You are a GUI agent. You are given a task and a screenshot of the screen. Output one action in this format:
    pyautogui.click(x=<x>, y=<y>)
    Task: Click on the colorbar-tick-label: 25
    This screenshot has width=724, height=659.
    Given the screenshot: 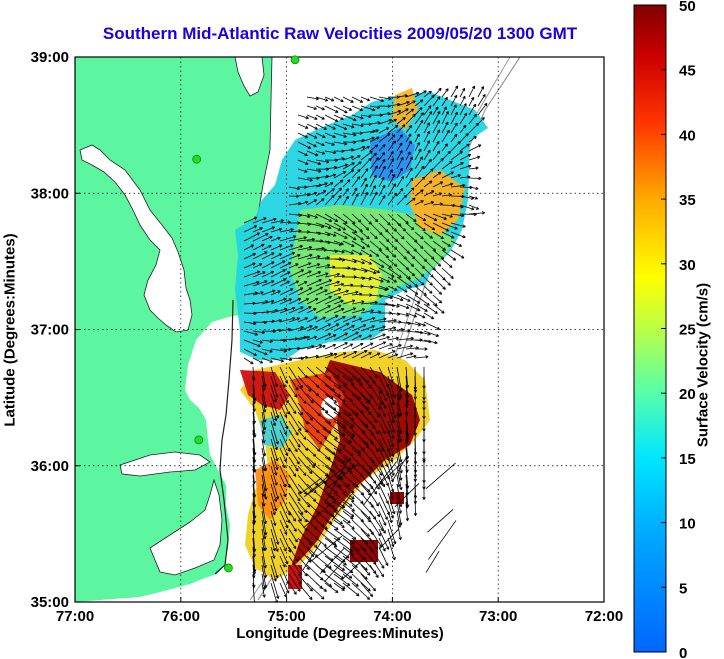 What is the action you would take?
    pyautogui.click(x=687, y=330)
    